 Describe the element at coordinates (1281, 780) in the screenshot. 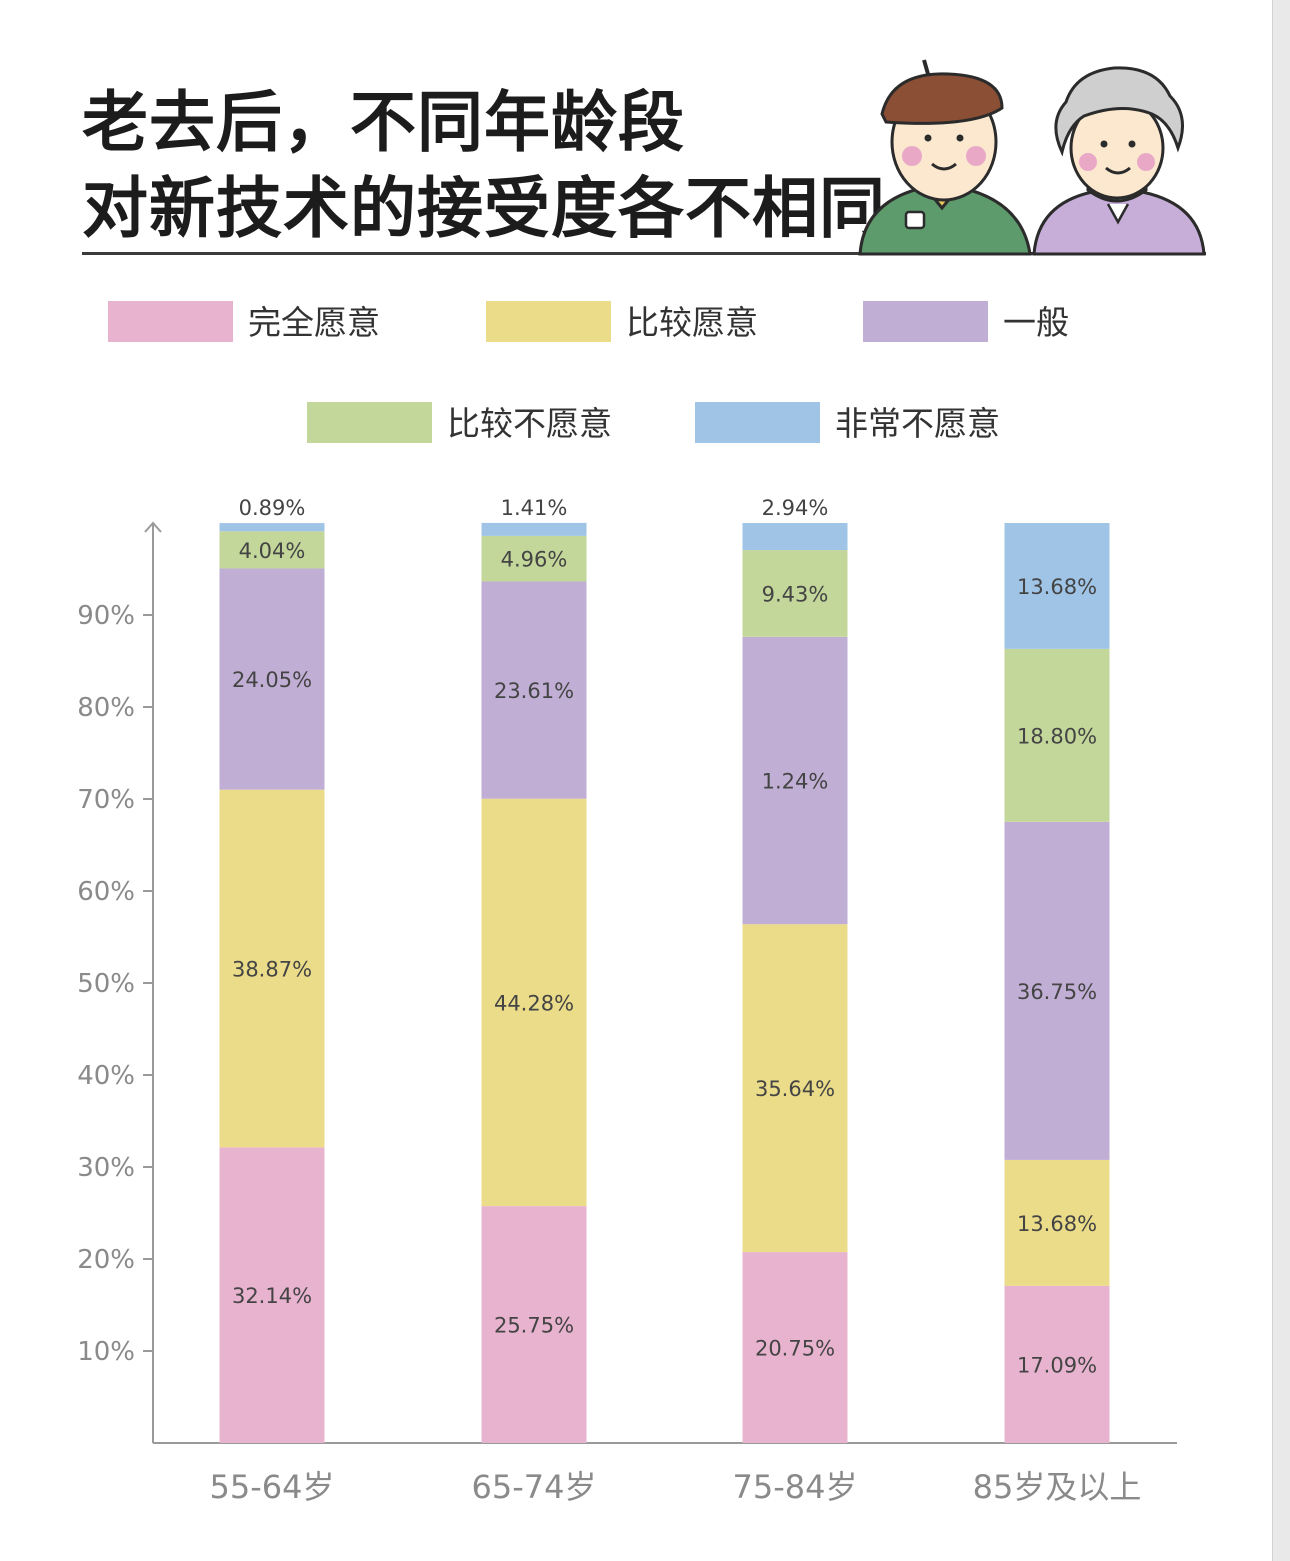

I see `scrollbar-track` at that location.